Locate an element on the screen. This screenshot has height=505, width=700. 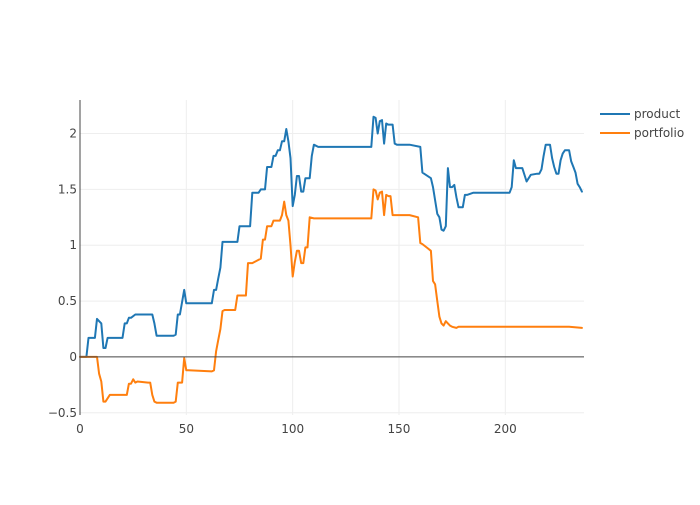
y-tick-label: 1 is located at coordinates (73, 245).